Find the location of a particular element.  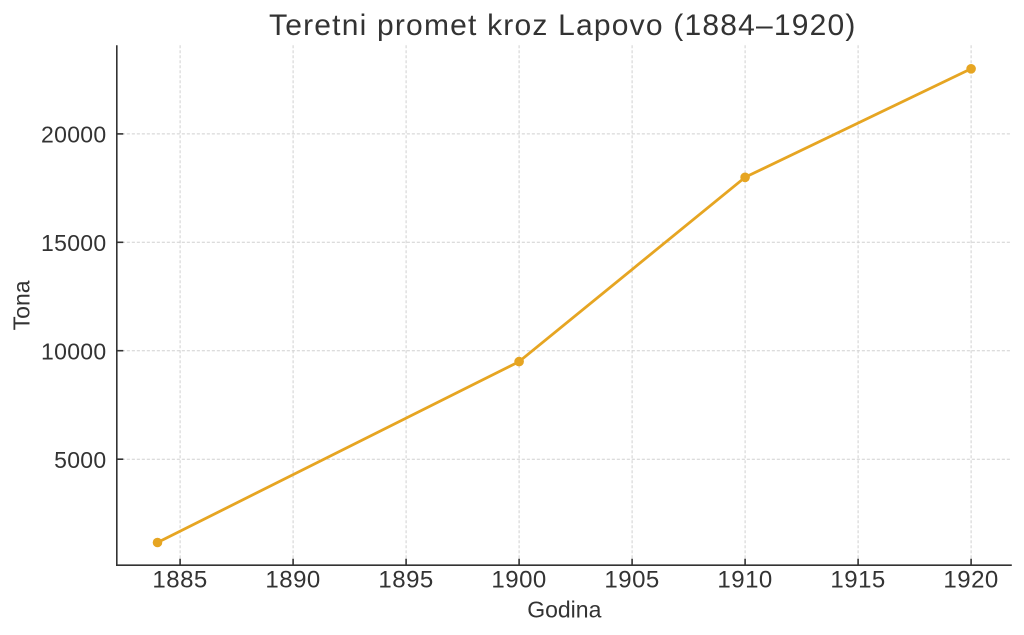

svg-text: Tona is located at coordinates (21, 305).